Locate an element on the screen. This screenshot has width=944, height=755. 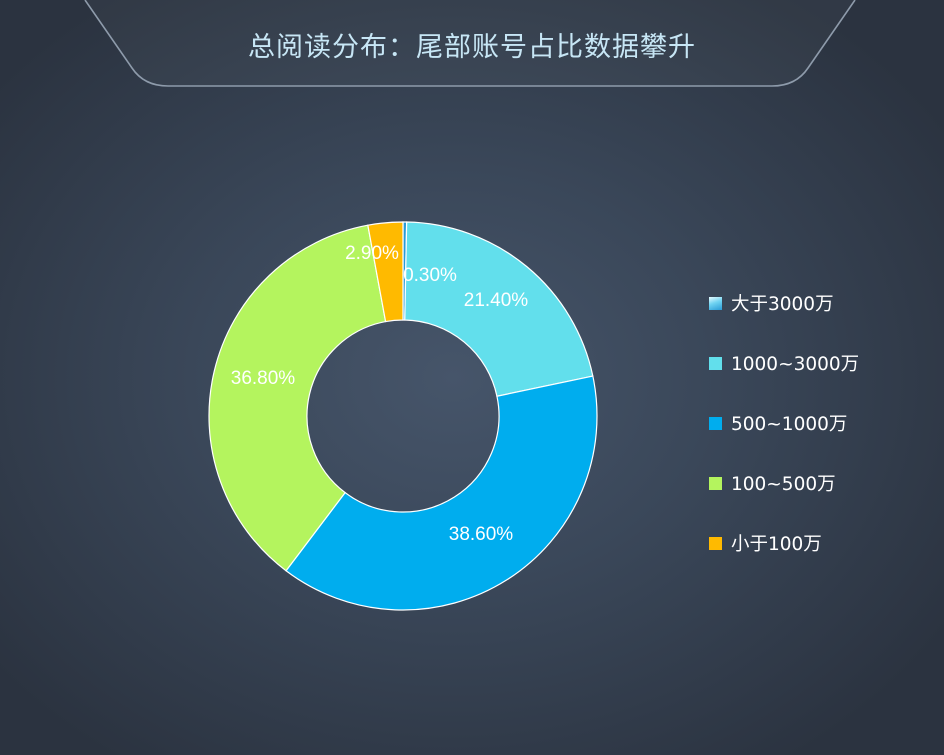
legend-label: 100~500万 is located at coordinates (783, 484).